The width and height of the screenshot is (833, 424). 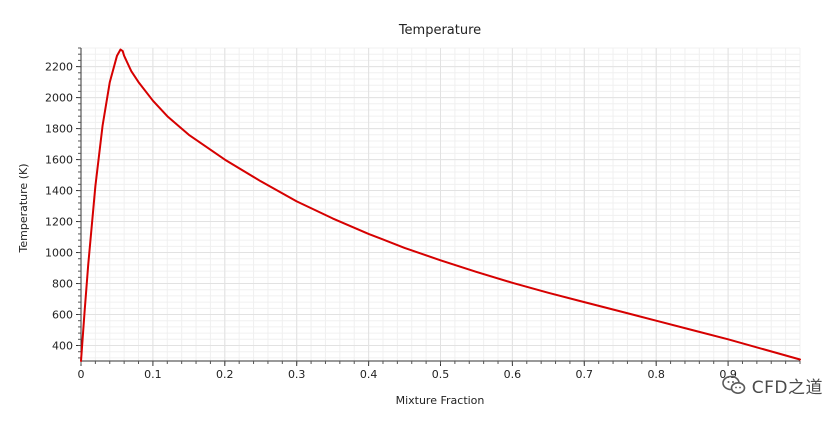 I want to click on x-tick-label: 0.2, so click(x=225, y=374).